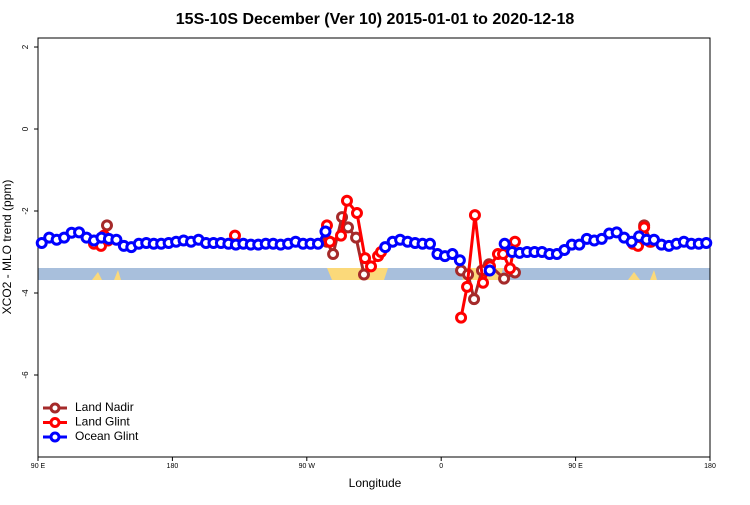 This screenshot has height=505, width=750. What do you see at coordinates (441, 466) in the screenshot?
I see `x-tick-label: 0` at bounding box center [441, 466].